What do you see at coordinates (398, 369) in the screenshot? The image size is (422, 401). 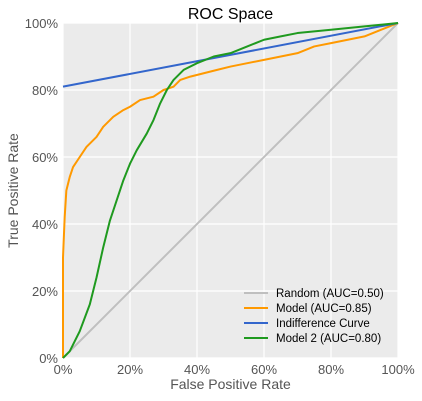 I see `x-tick-label: 100%` at bounding box center [398, 369].